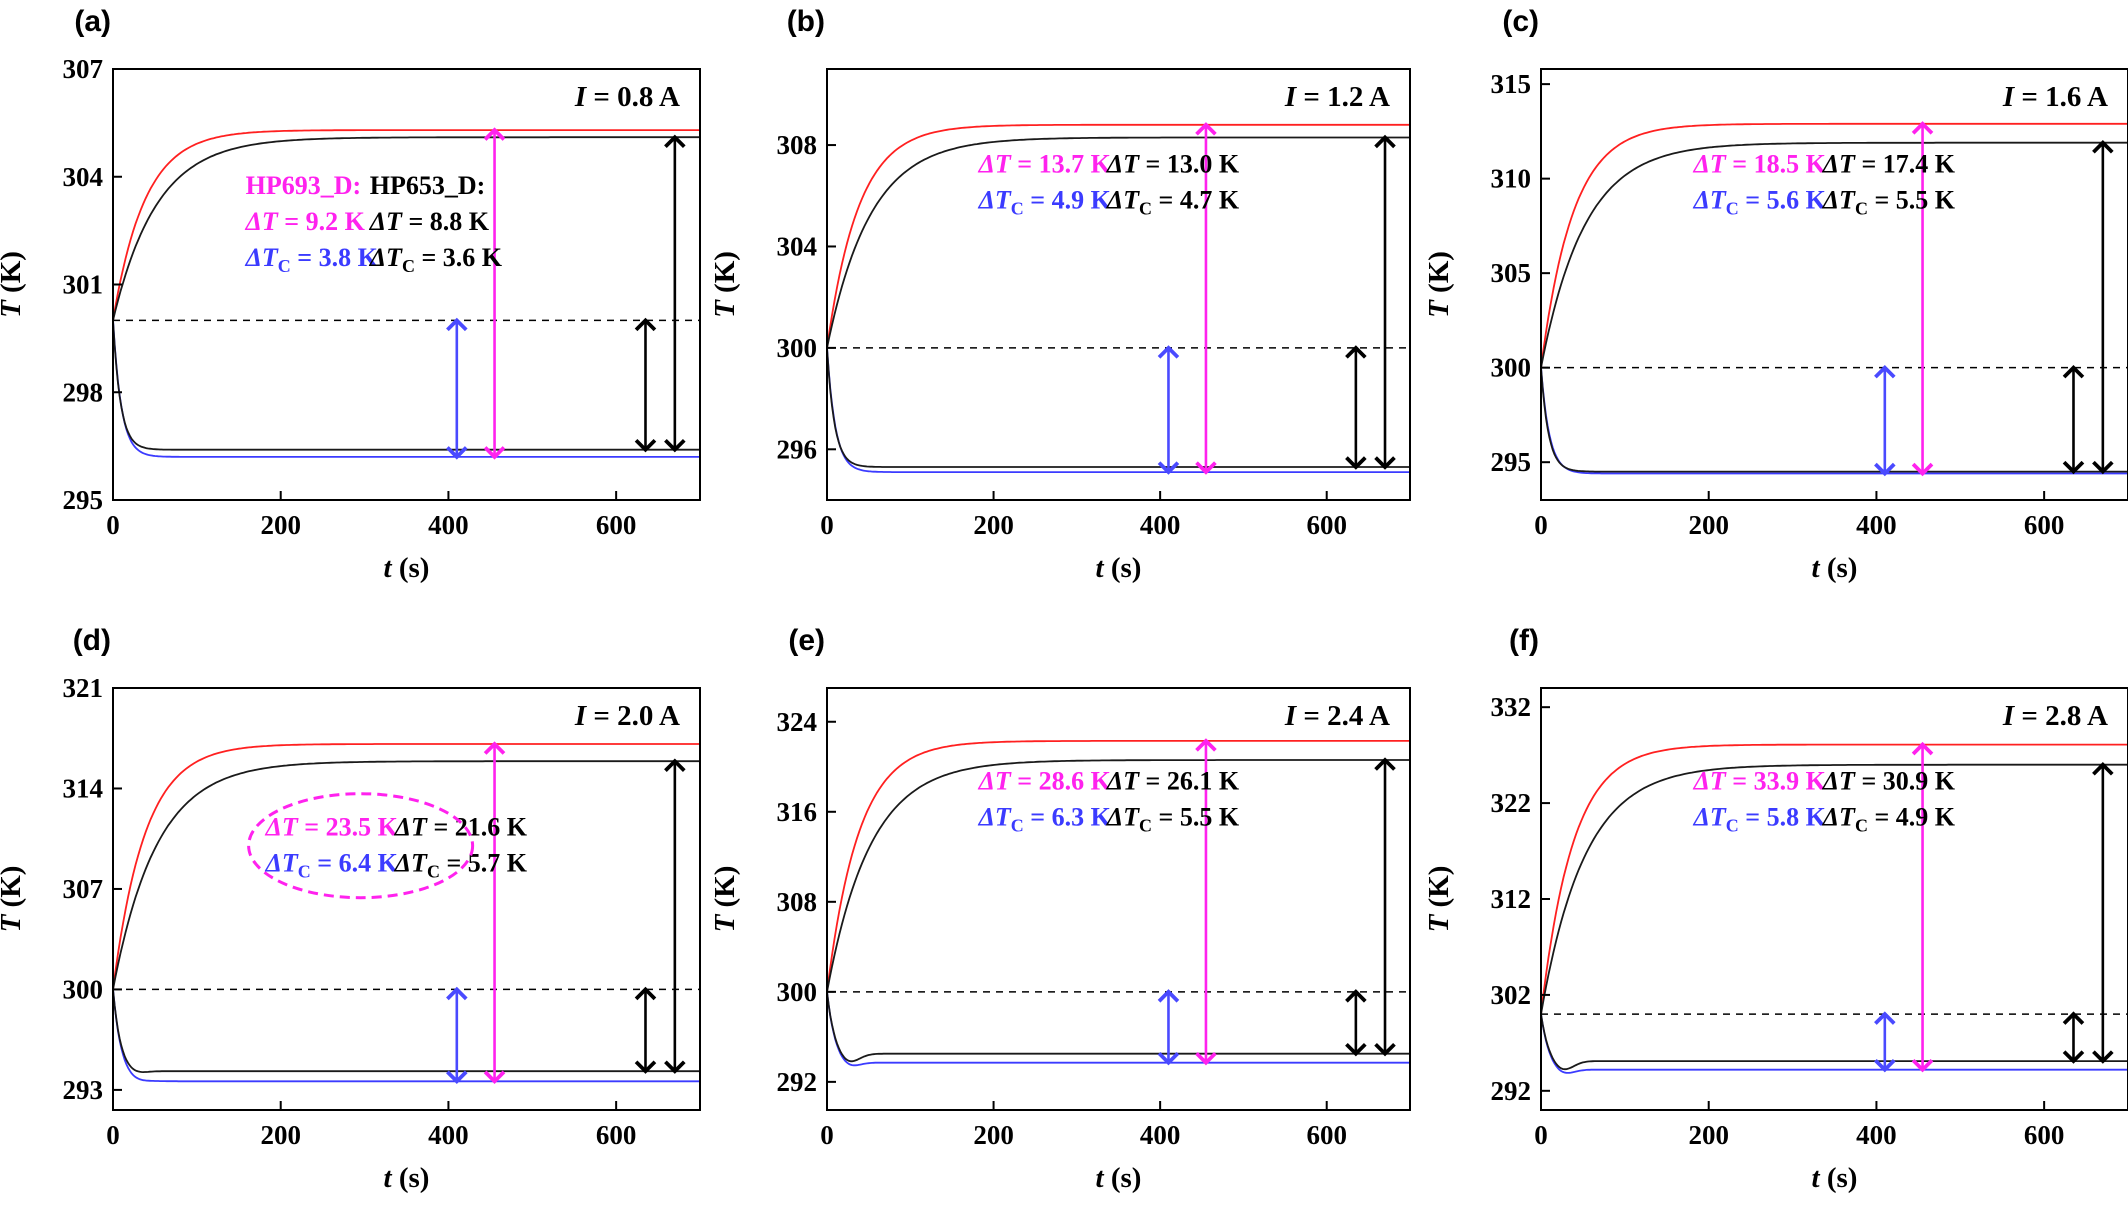  I want to click on delta-tc-label: ΔTC = 5.5 K, so click(1173, 818).